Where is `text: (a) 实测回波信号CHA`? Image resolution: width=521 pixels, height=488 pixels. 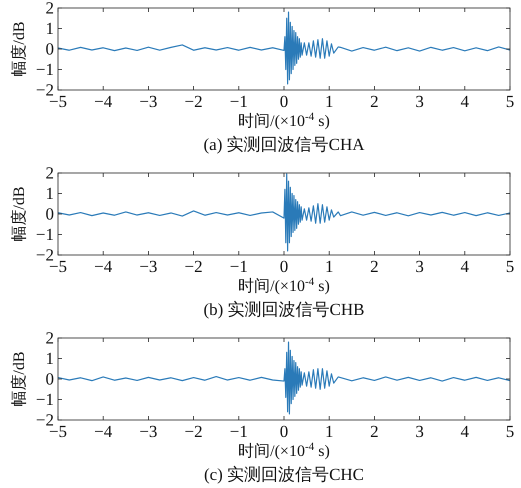
text: (a) 实测回波信号CHA is located at coordinates (284, 144).